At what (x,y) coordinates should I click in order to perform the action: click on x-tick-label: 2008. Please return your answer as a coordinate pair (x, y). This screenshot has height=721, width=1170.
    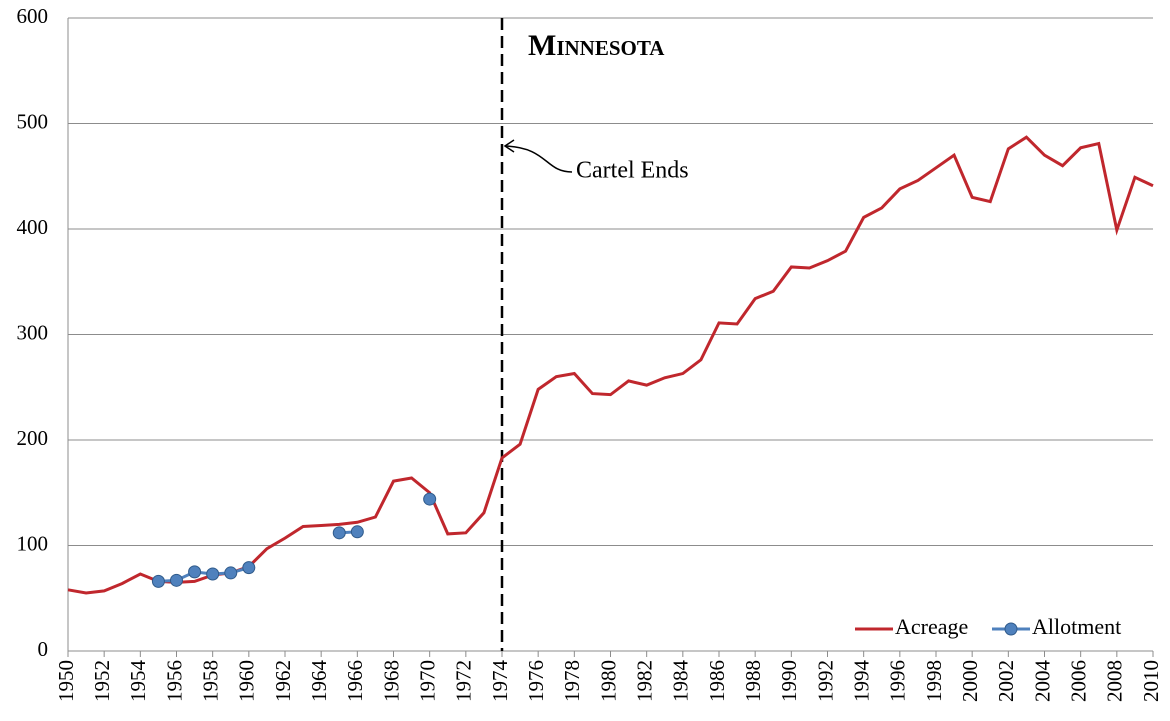
    Looking at the image, I should click on (1115, 681).